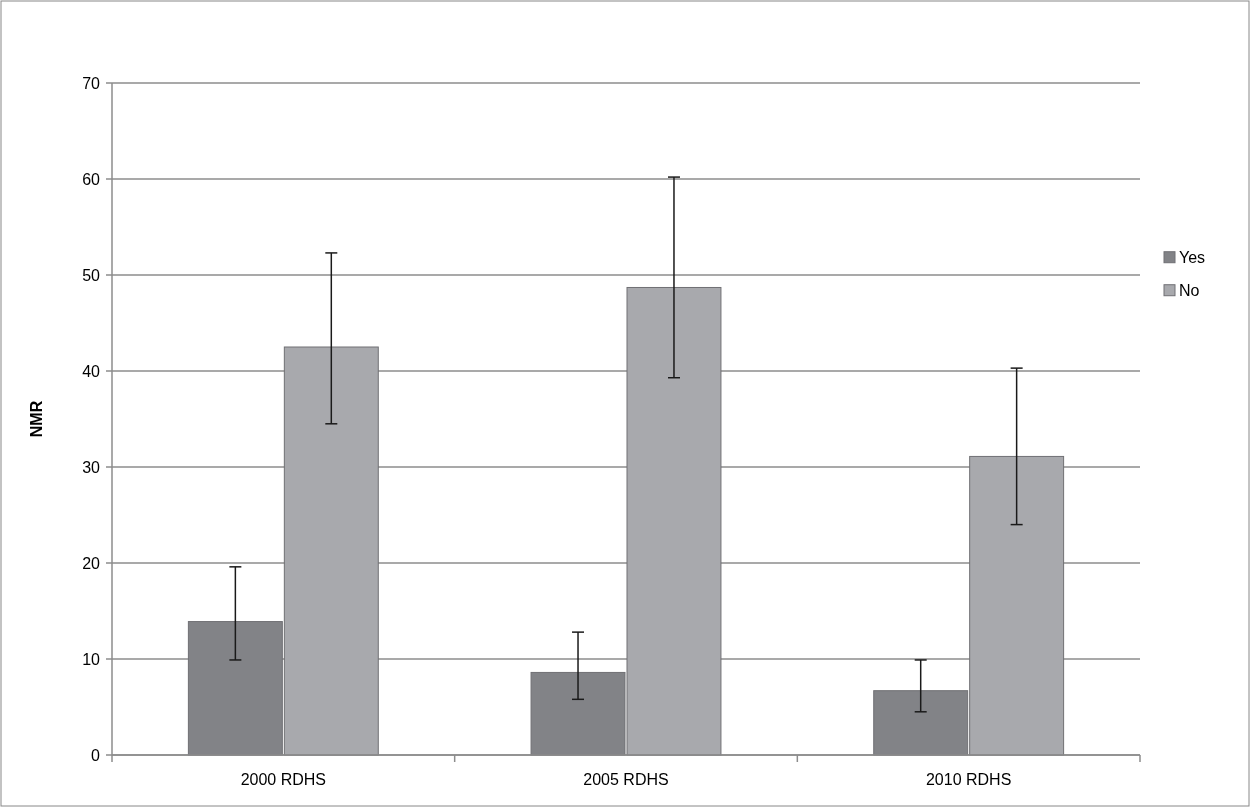 Image resolution: width=1256 pixels, height=811 pixels. What do you see at coordinates (1189, 291) in the screenshot?
I see `legend-label: No` at bounding box center [1189, 291].